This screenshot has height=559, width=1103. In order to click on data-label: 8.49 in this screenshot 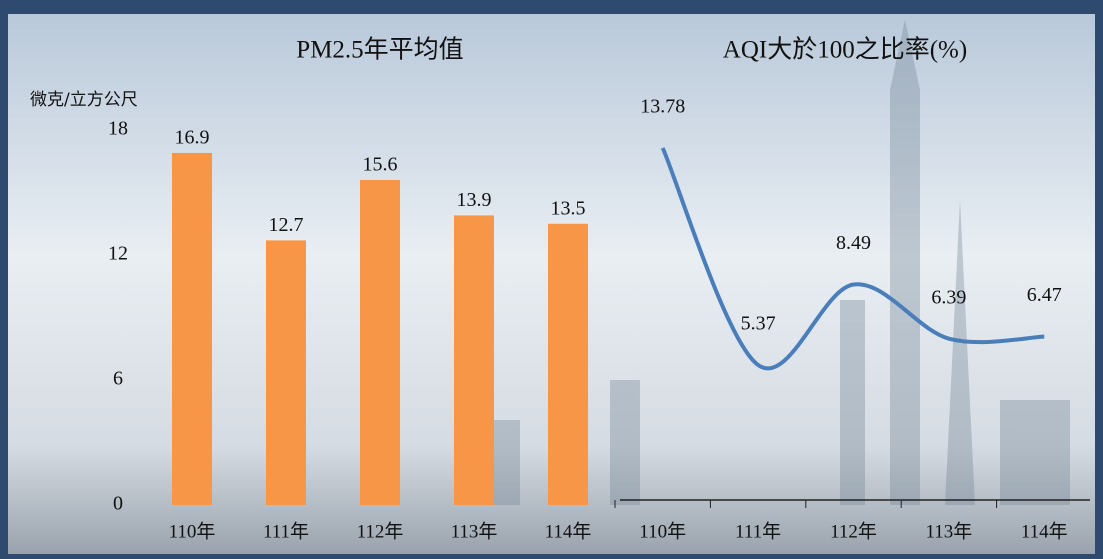, I will do `click(853, 243)`.